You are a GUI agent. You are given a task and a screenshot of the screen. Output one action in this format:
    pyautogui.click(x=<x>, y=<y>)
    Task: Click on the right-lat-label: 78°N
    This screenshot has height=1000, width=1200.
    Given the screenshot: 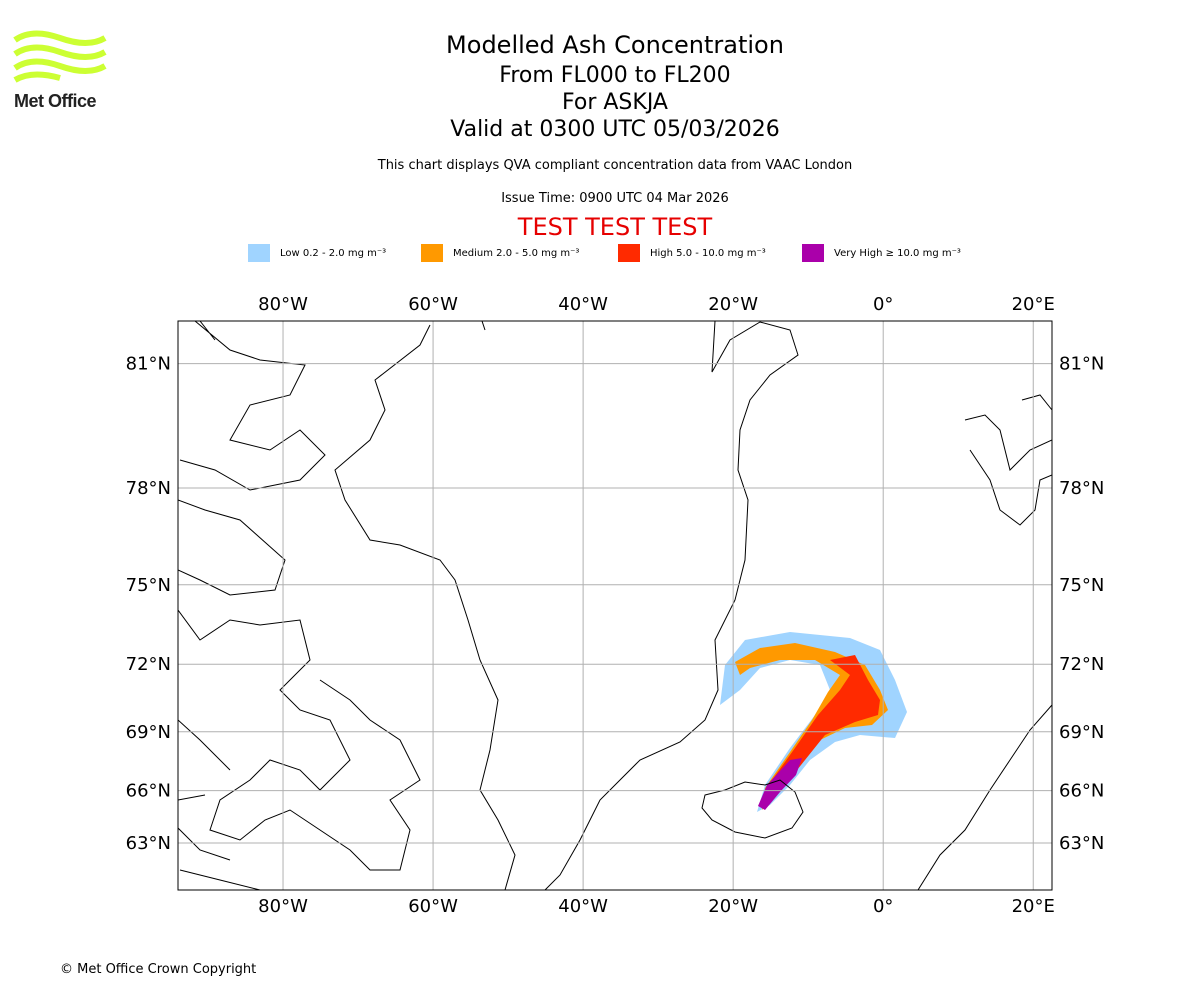 What is the action you would take?
    pyautogui.click(x=1081, y=488)
    